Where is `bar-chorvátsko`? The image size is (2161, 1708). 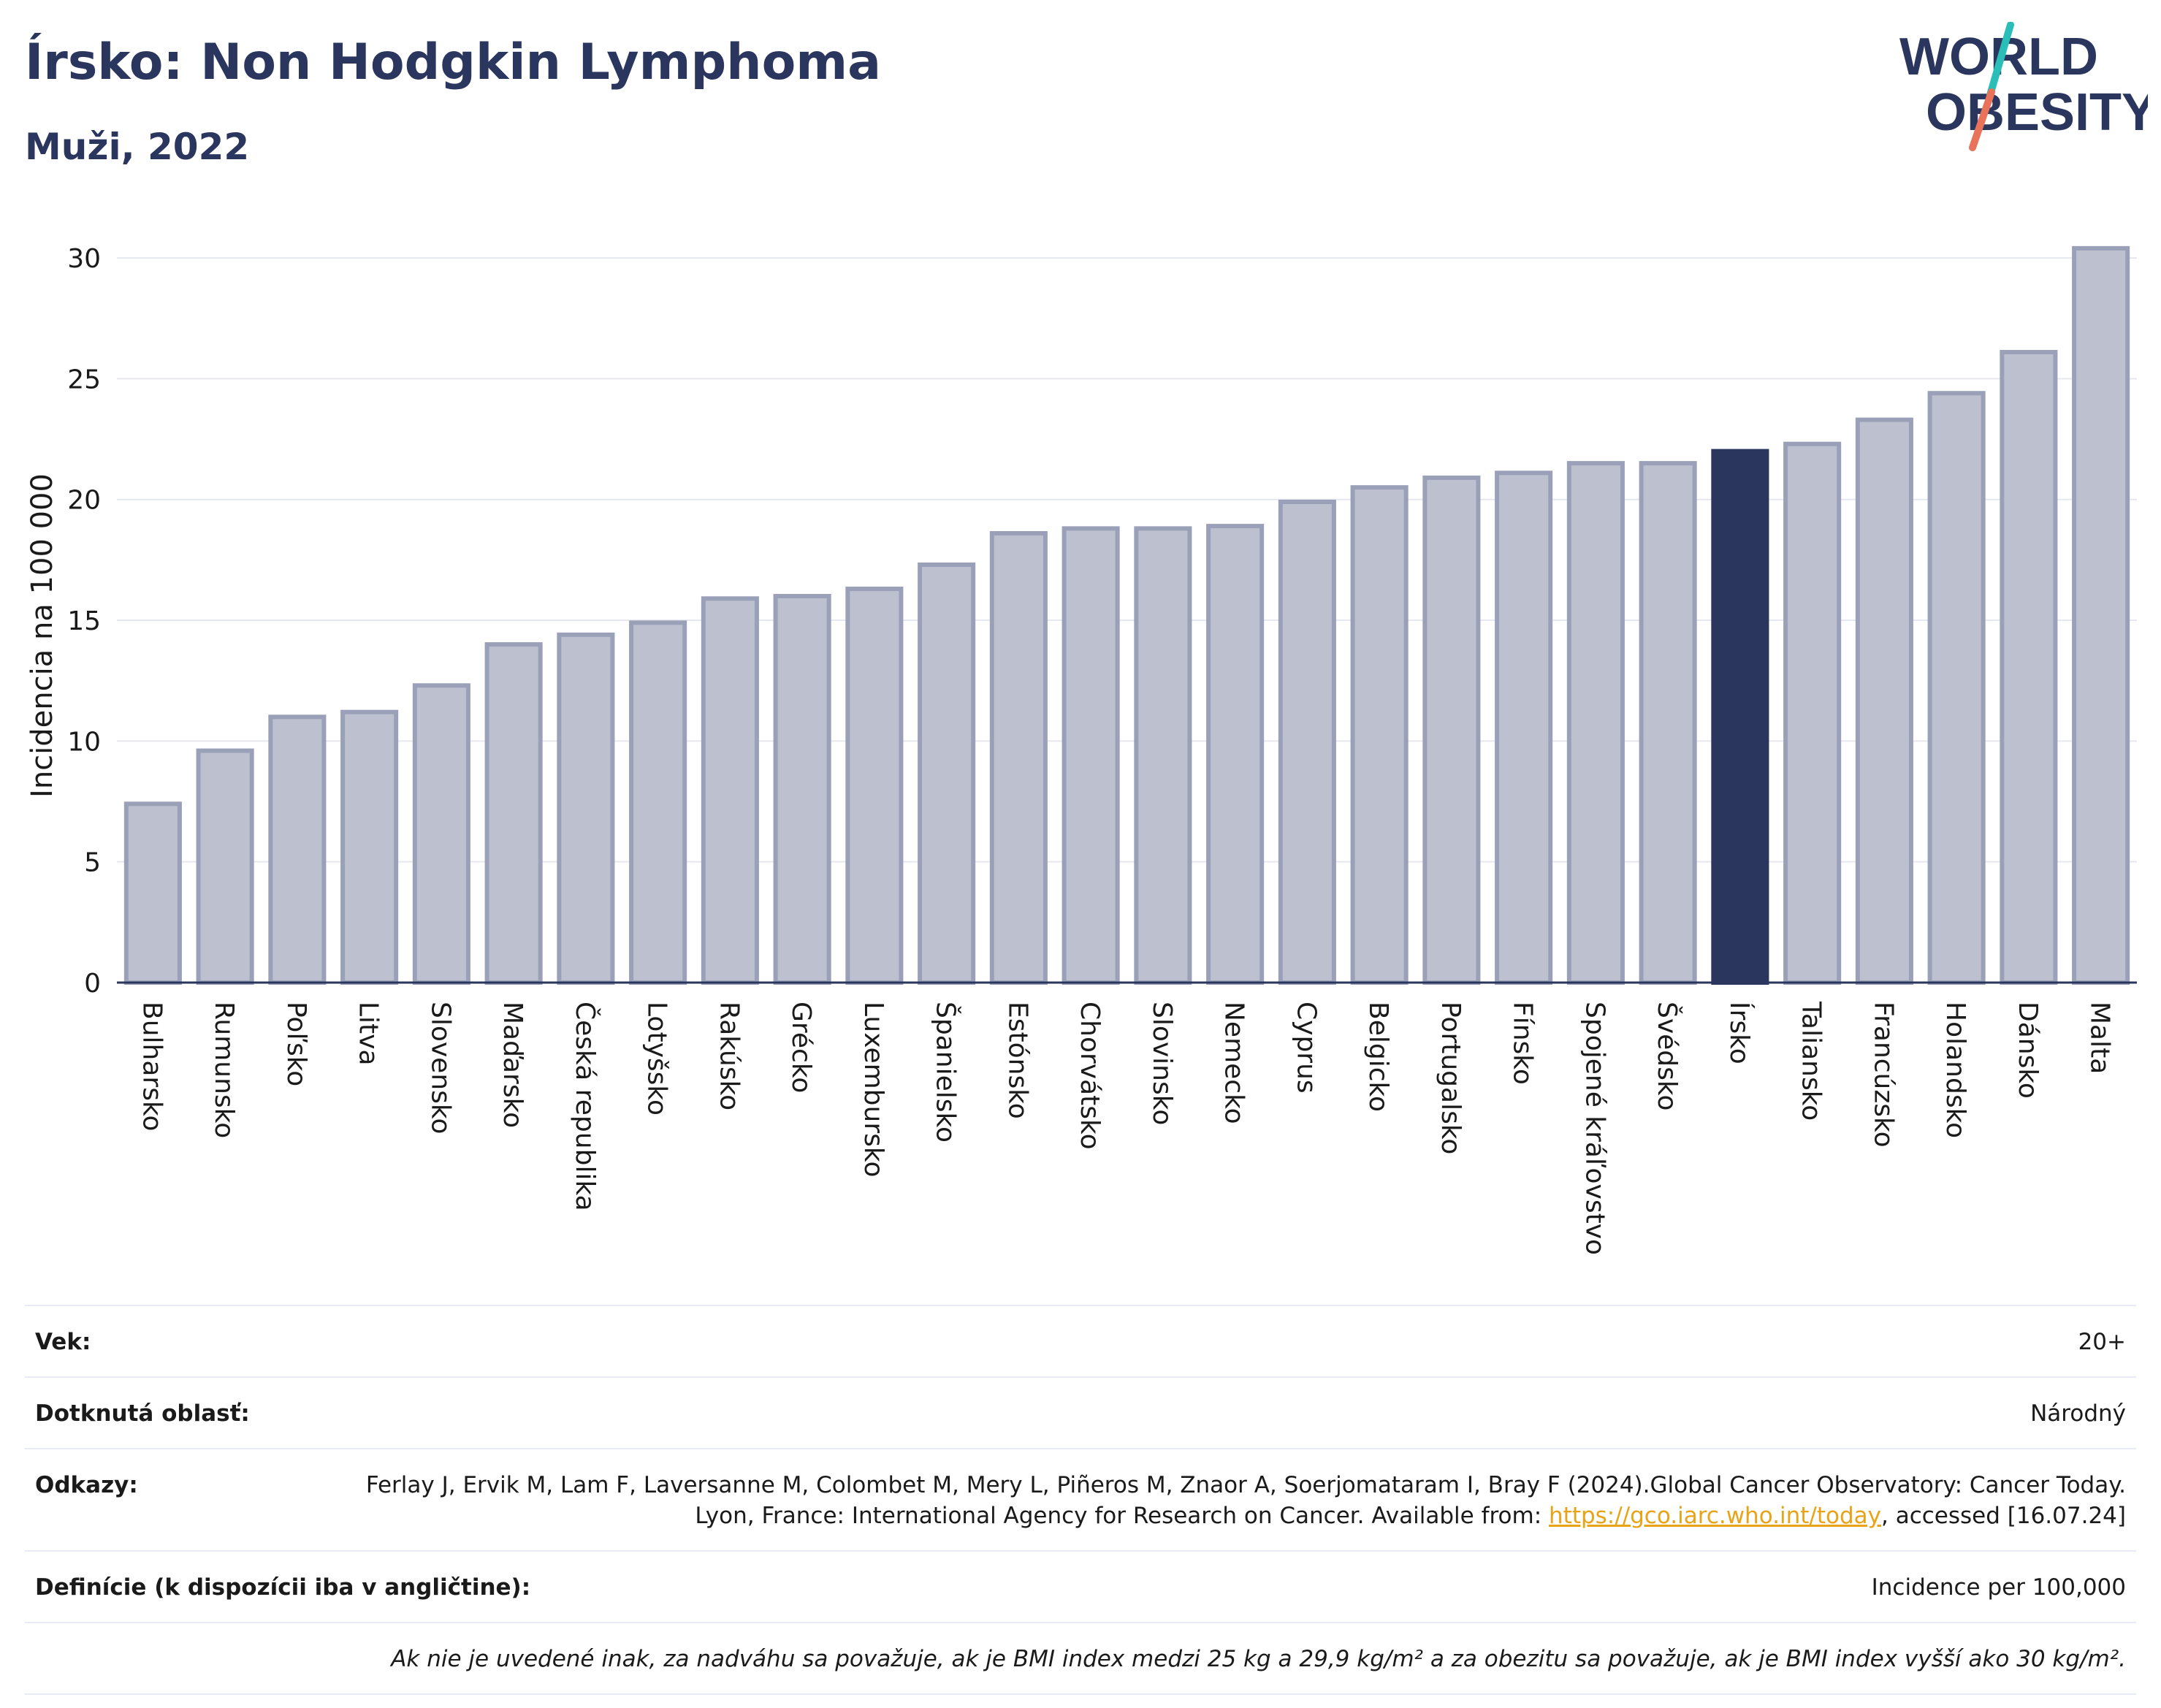 bar-chorvátsko is located at coordinates (1091, 755).